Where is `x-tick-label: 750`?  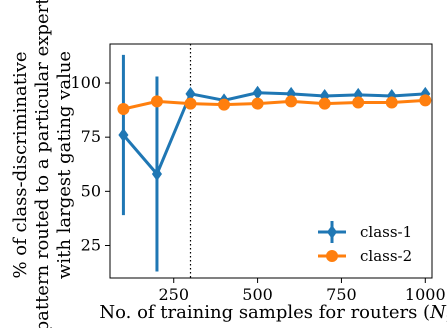
x-tick-label: 750 is located at coordinates (341, 294).